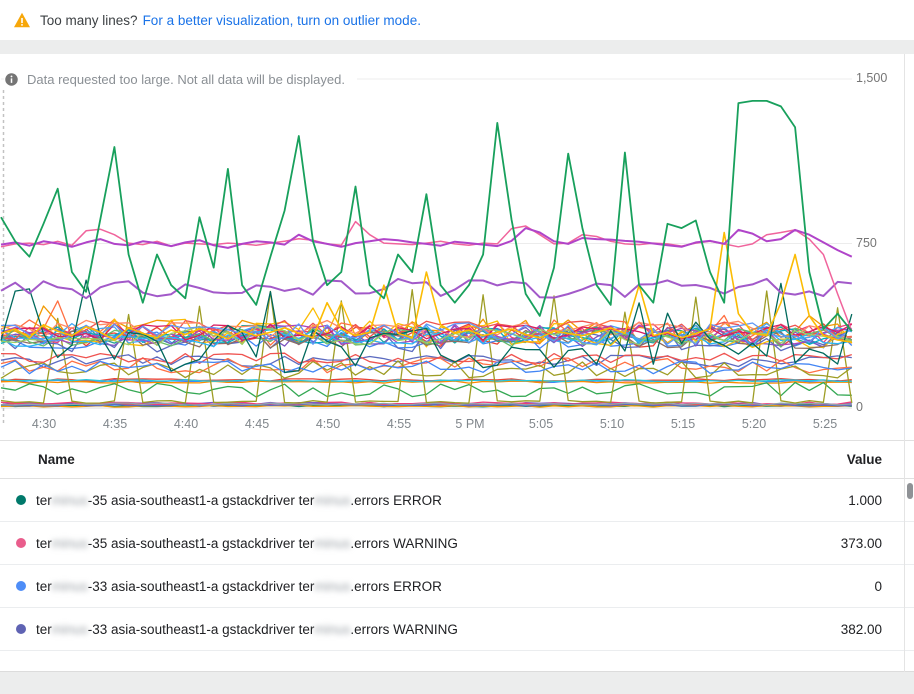 This screenshot has height=694, width=914. I want to click on series-line-tangle-brown, so click(426, 339).